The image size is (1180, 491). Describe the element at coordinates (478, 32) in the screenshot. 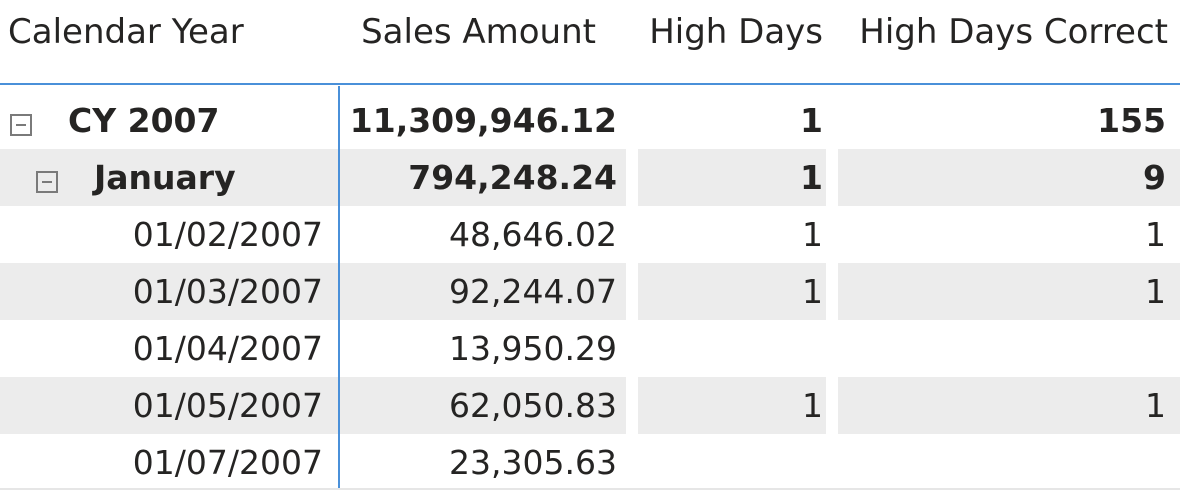

I see `column-header-sales-amount: Sales Amount` at that location.